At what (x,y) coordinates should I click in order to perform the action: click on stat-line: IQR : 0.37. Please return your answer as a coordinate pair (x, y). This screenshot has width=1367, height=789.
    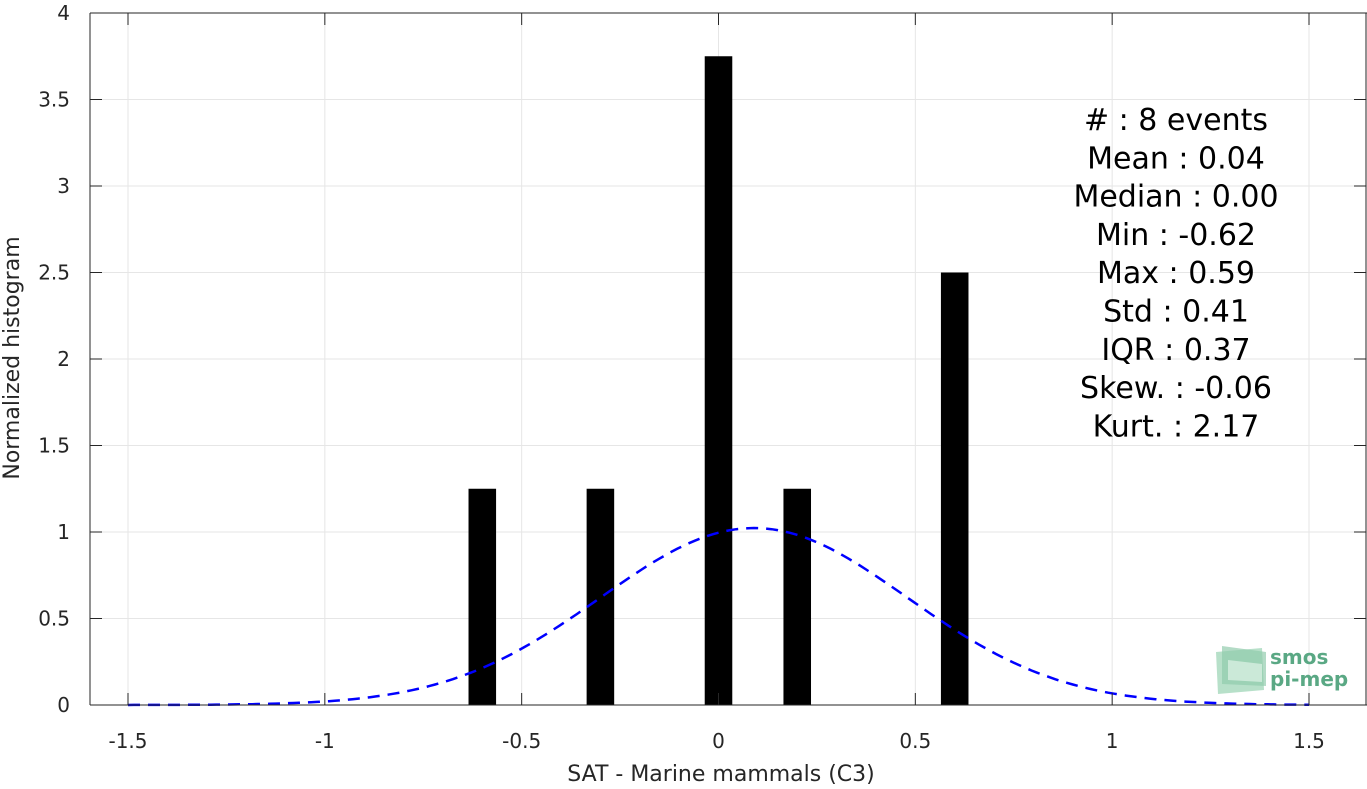
    Looking at the image, I should click on (1175, 350).